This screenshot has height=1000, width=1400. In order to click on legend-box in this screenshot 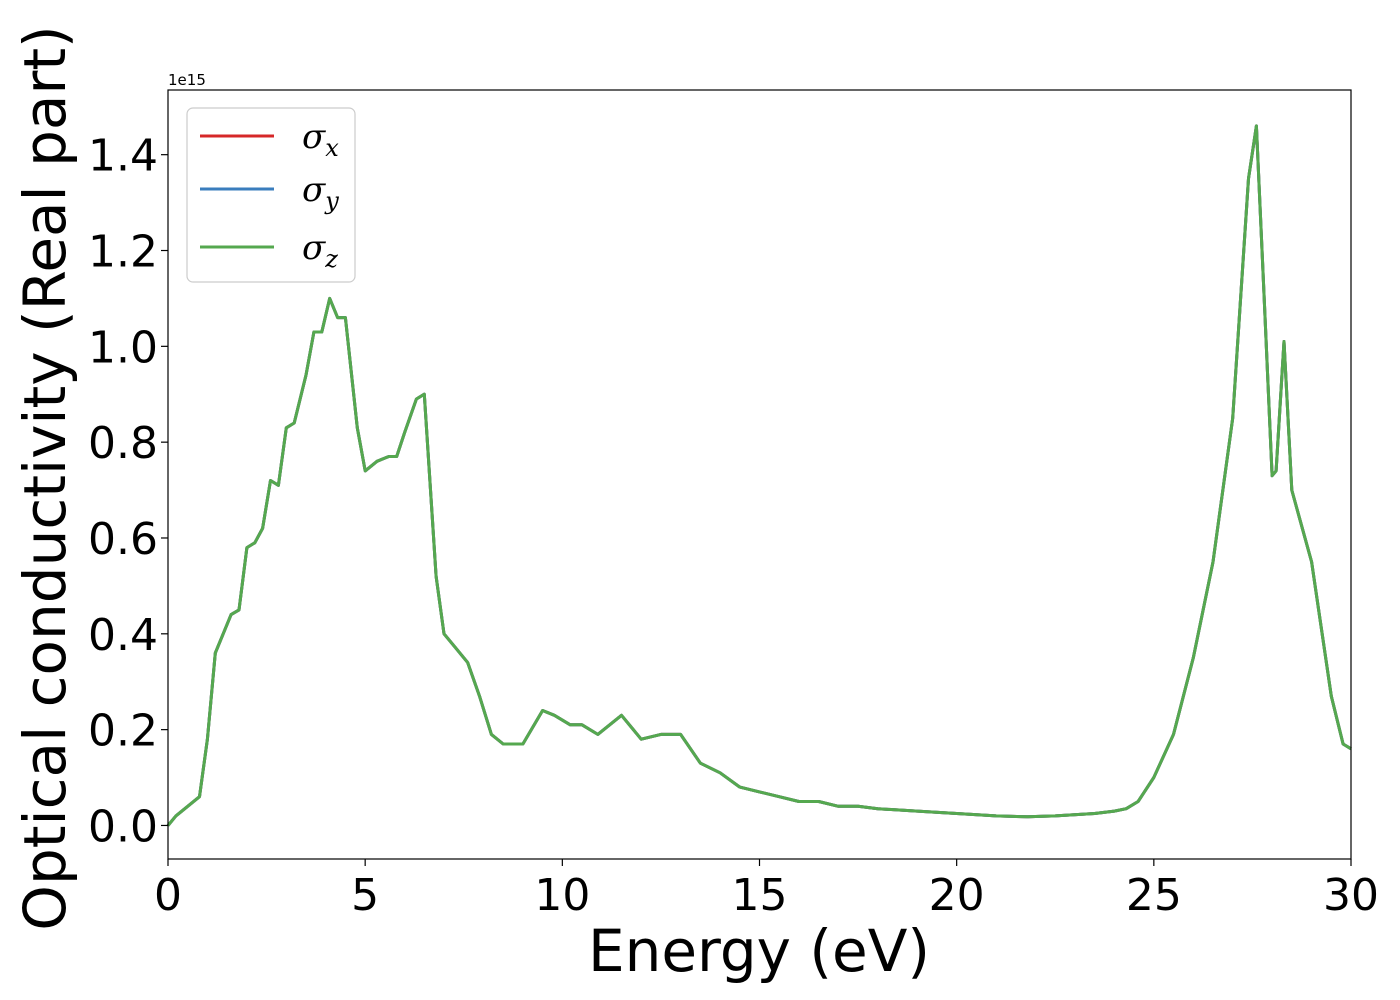, I will do `click(271, 195)`.